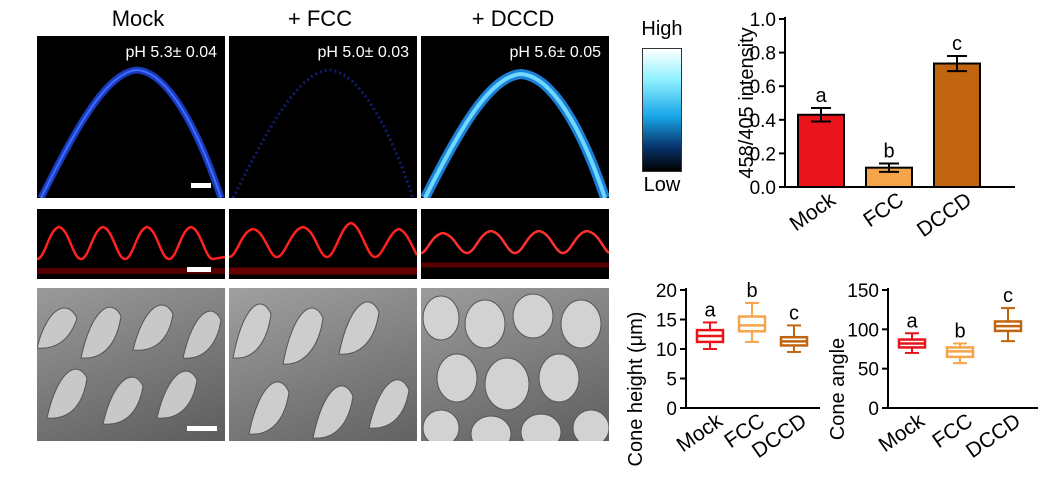  I want to click on y-axis-label: Cone height (μm), so click(636, 389).